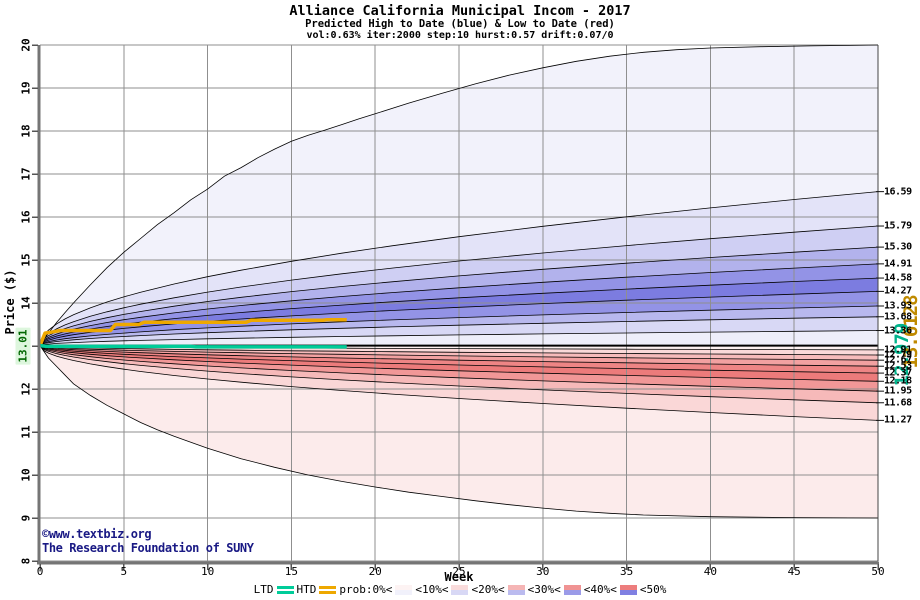 The height and width of the screenshot is (600, 920). What do you see at coordinates (328, 589) in the screenshot?
I see `legend-htd-swatch` at bounding box center [328, 589].